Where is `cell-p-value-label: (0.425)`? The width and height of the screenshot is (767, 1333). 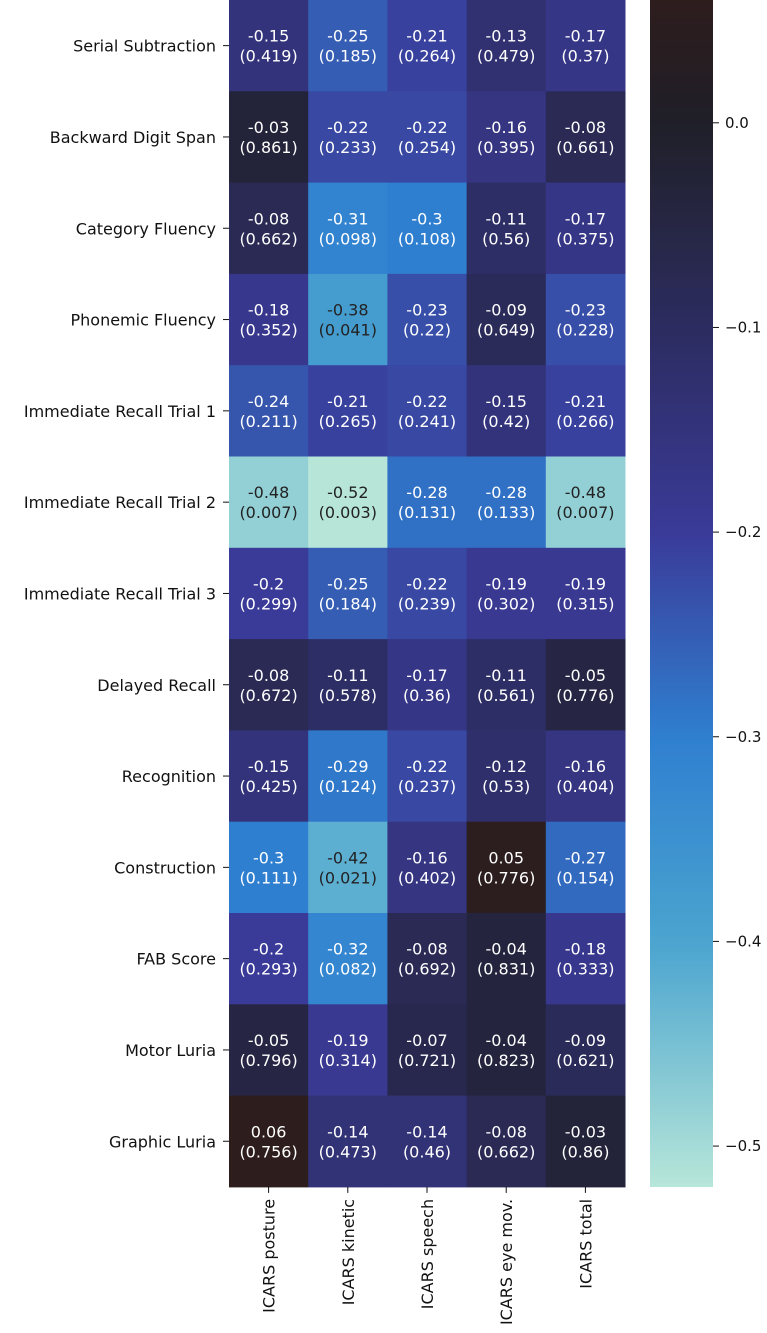 cell-p-value-label: (0.425) is located at coordinates (268, 786).